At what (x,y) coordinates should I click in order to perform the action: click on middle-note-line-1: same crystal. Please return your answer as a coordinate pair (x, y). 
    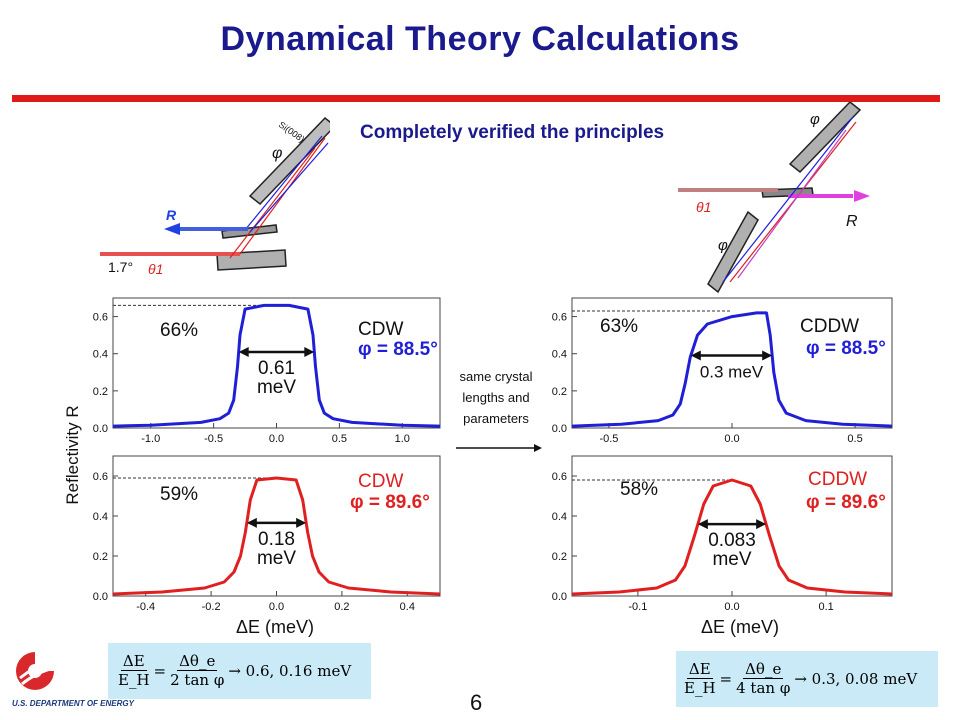
    Looking at the image, I should click on (496, 376).